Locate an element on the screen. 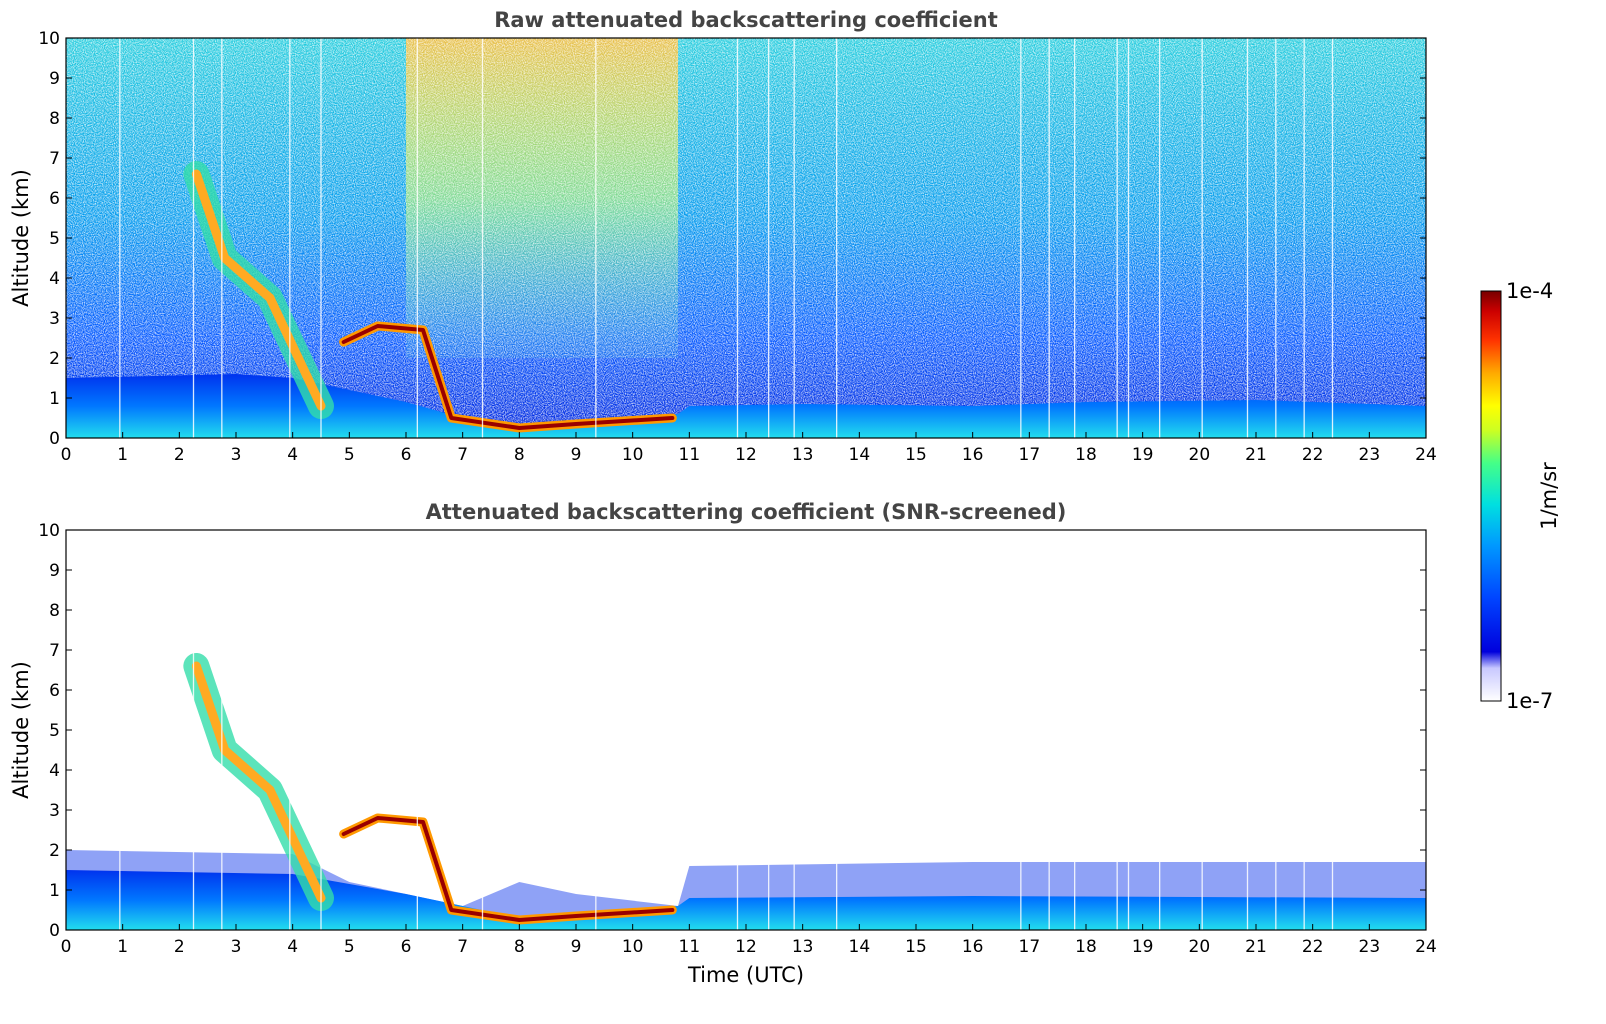 The height and width of the screenshot is (1024, 1606). colorbar-gradient is located at coordinates (1491, 496).